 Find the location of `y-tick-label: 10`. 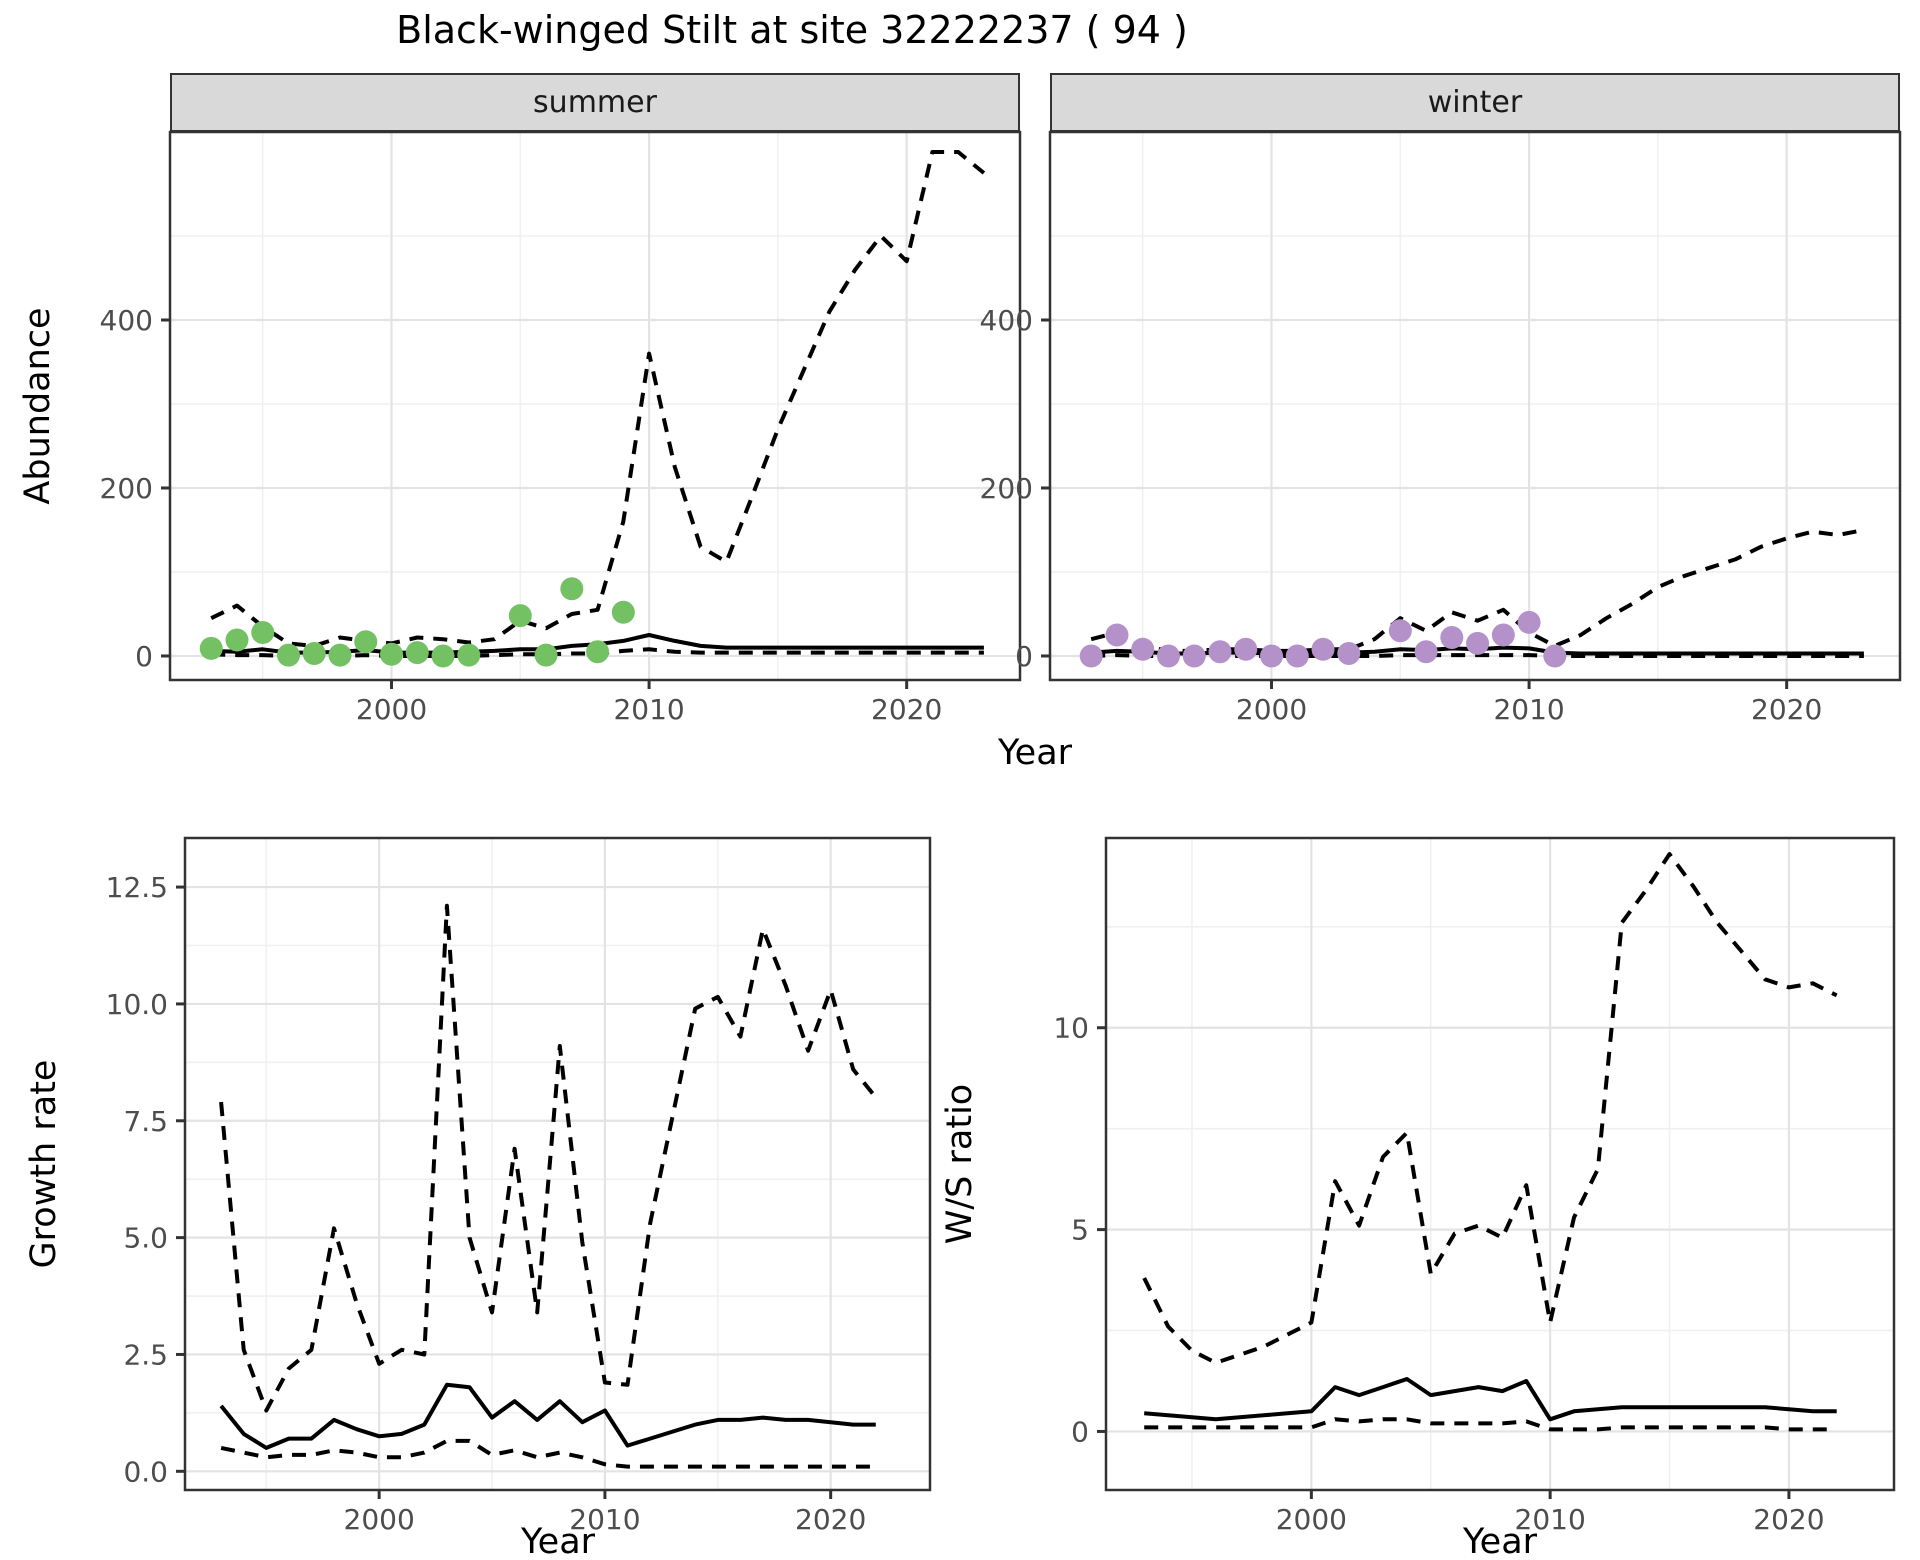

y-tick-label: 10 is located at coordinates (1071, 1028).